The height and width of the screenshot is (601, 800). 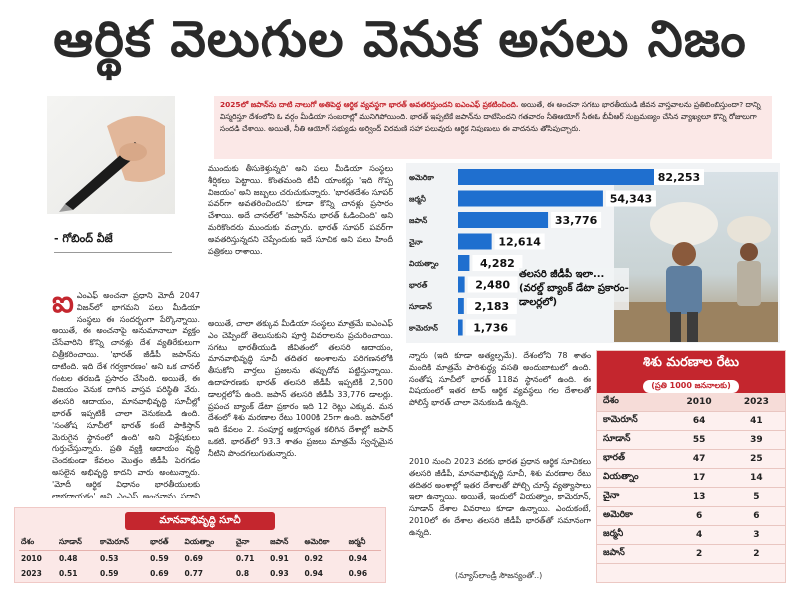 What do you see at coordinates (756, 535) in the screenshot?
I see `imr-cell: 3` at bounding box center [756, 535].